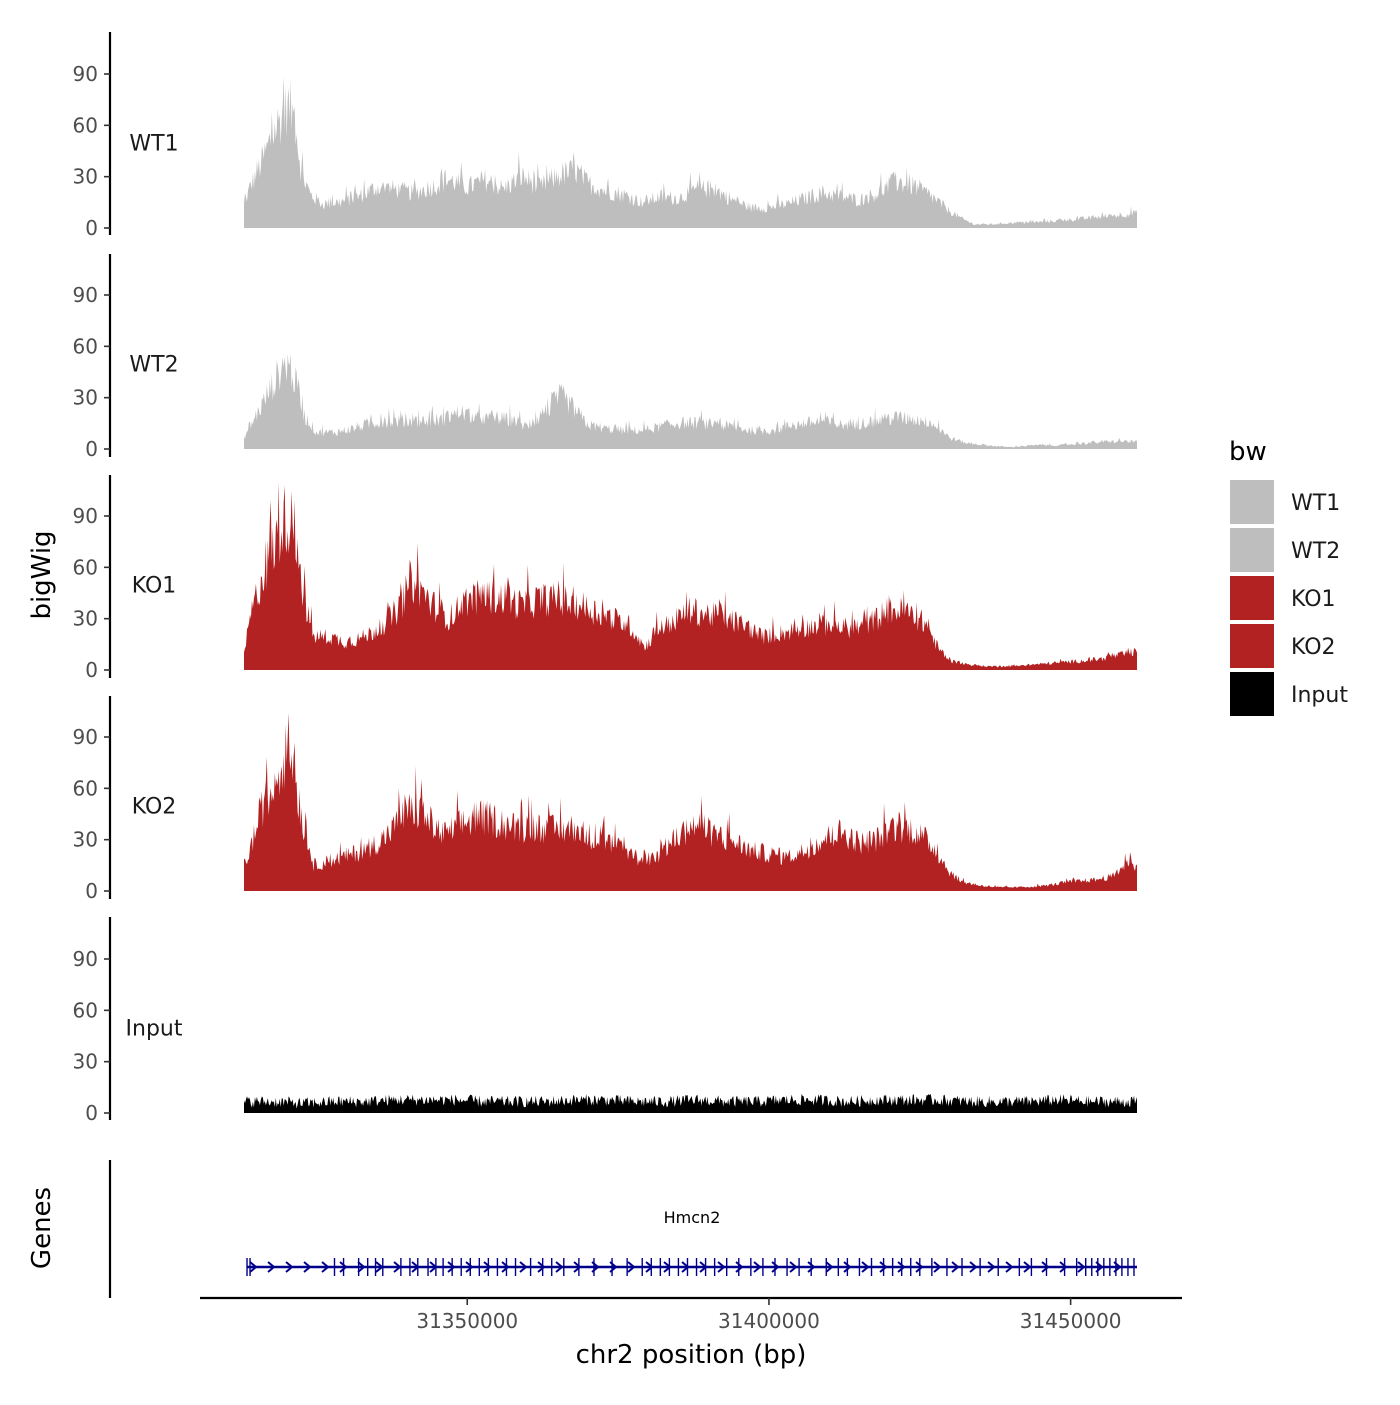 This screenshot has height=1405, width=1400. I want to click on y-axis-title: bigWig, so click(42, 574).